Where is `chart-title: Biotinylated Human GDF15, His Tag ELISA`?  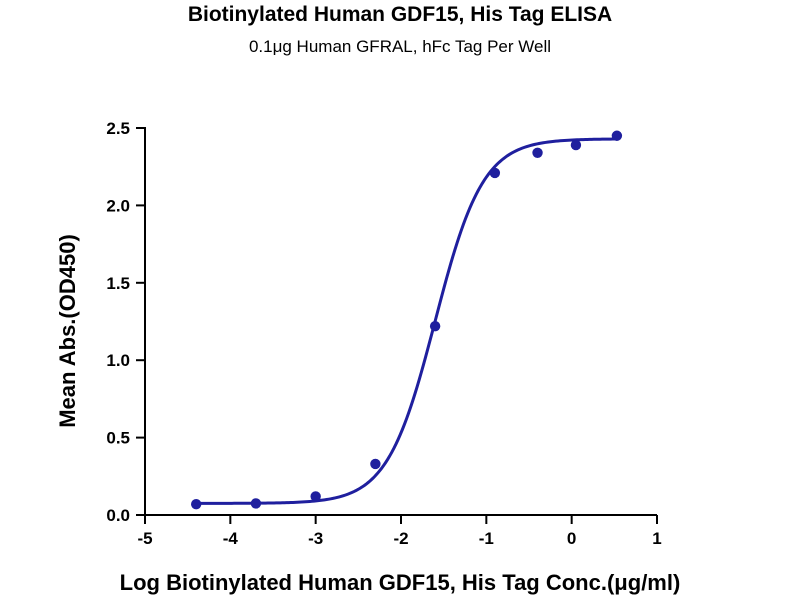 chart-title: Biotinylated Human GDF15, His Tag ELISA is located at coordinates (400, 14).